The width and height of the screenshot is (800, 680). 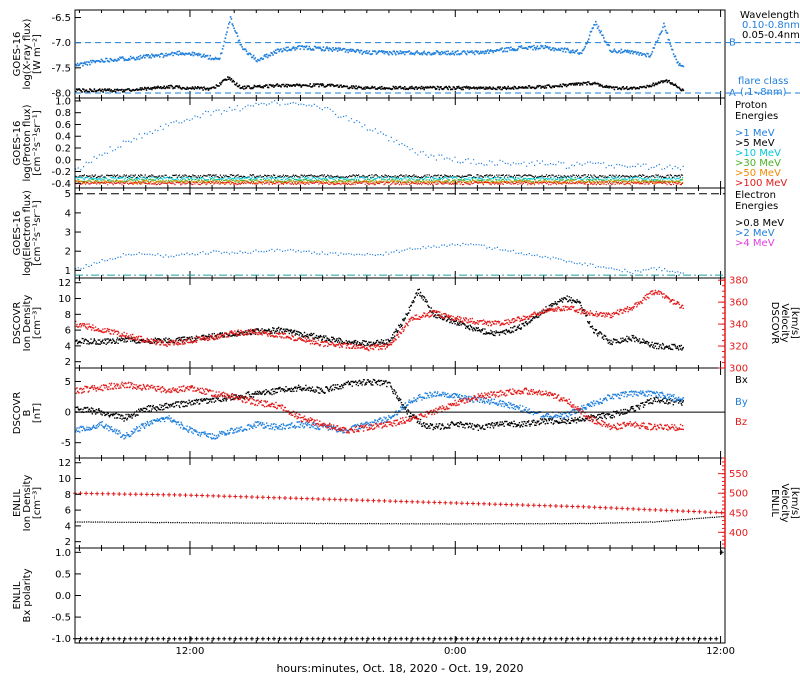 What do you see at coordinates (68, 194) in the screenshot?
I see `electron-tick-label-0: 5` at bounding box center [68, 194].